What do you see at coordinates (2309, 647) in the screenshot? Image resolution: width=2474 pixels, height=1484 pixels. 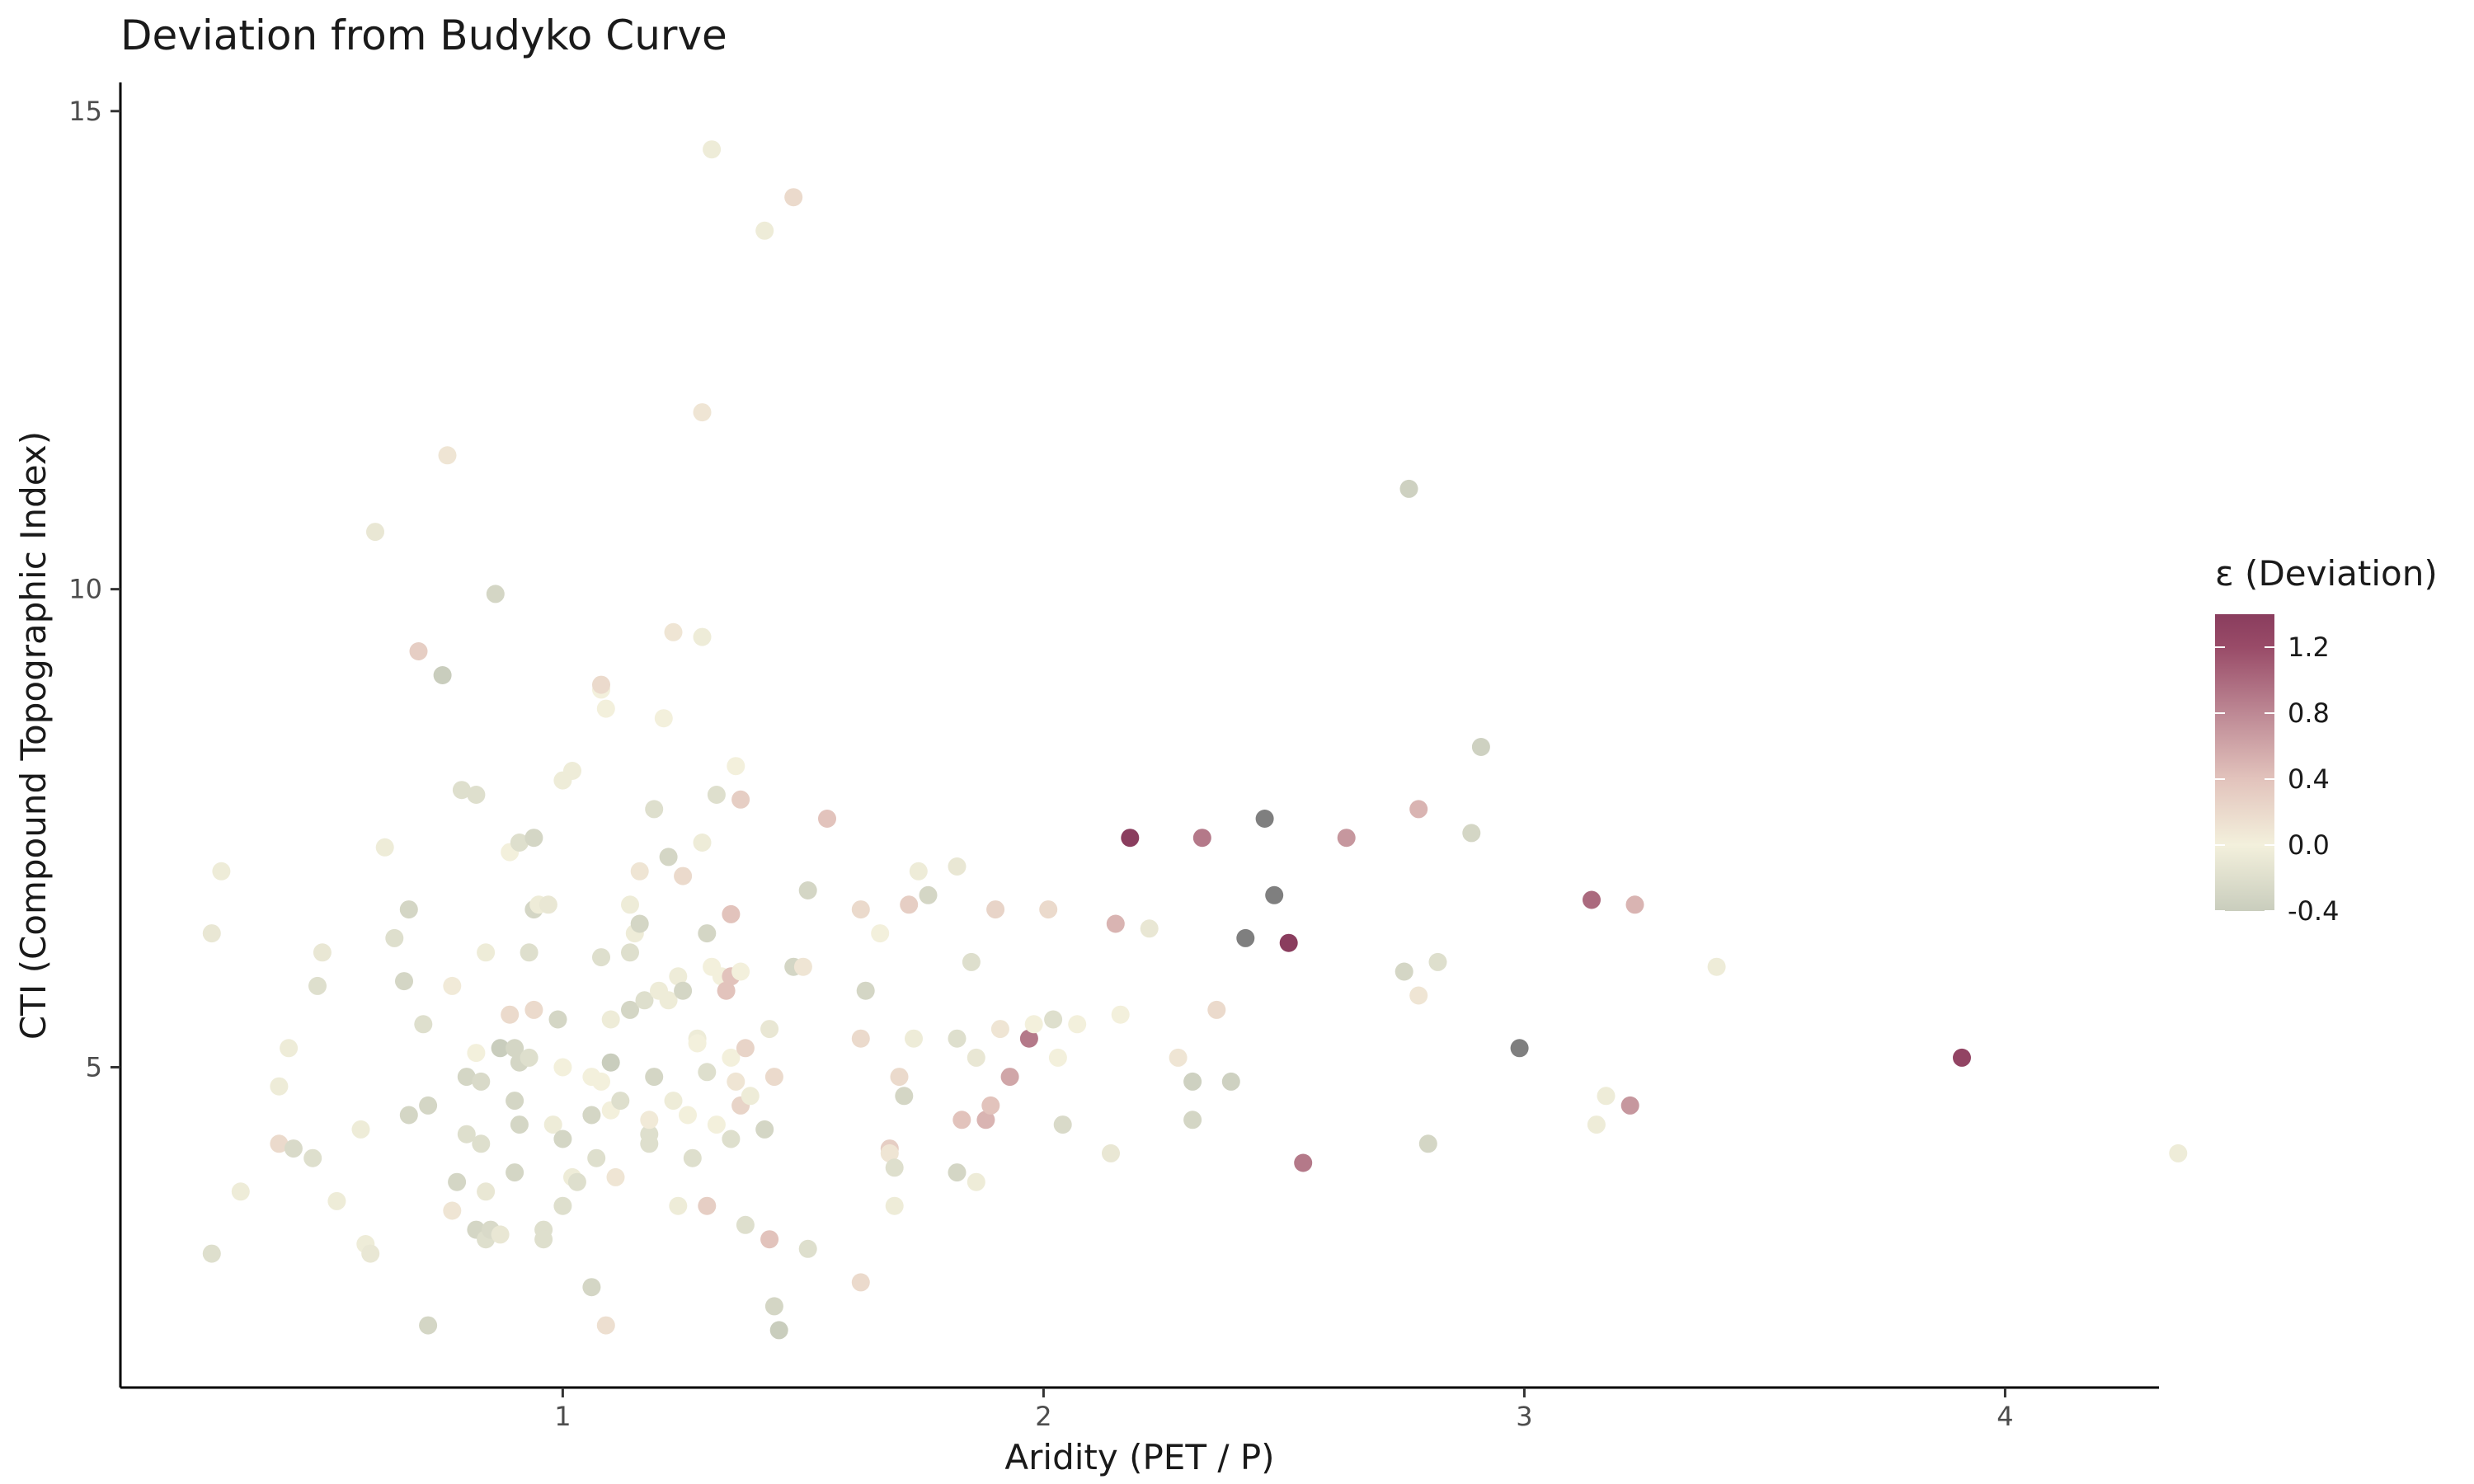 I see `legend-tick-label: 1.2` at bounding box center [2309, 647].